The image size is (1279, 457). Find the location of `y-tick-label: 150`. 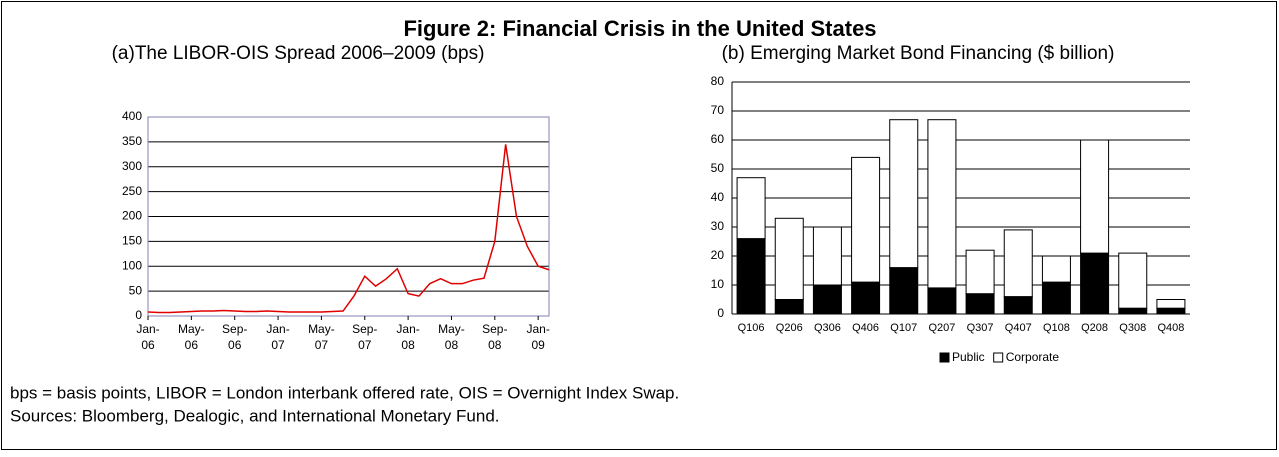

y-tick-label: 150 is located at coordinates (132, 241).